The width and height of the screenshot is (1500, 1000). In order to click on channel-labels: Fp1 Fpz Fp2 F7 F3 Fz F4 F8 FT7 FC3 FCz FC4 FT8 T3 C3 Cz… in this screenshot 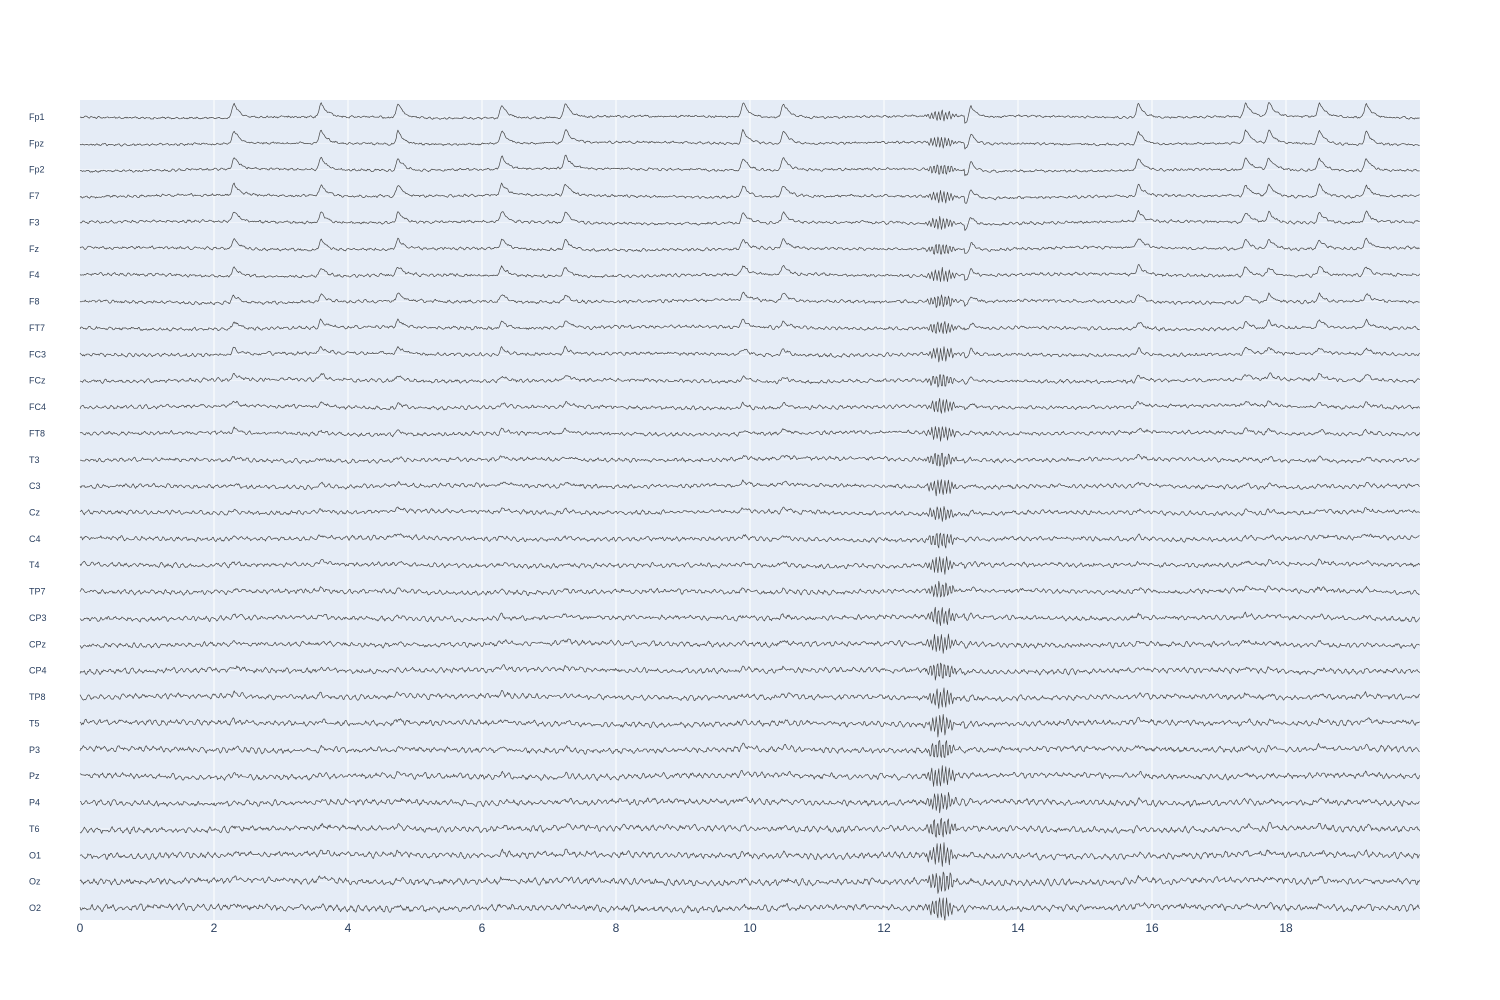, I will do `click(38, 512)`.